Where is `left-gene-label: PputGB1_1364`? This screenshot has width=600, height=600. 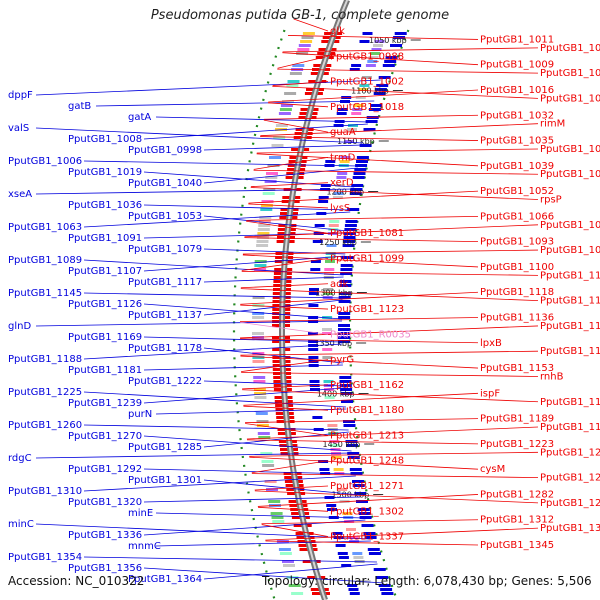
left-gene-label: PputGB1_1364 is located at coordinates (165, 579).